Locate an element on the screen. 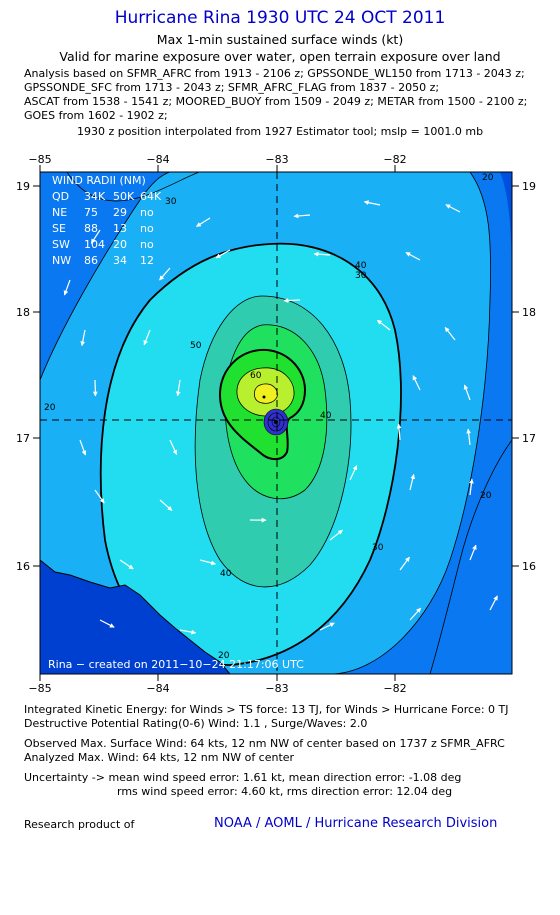 The height and width of the screenshot is (915, 560). wind-radii-cell: NE is located at coordinates (59, 212).